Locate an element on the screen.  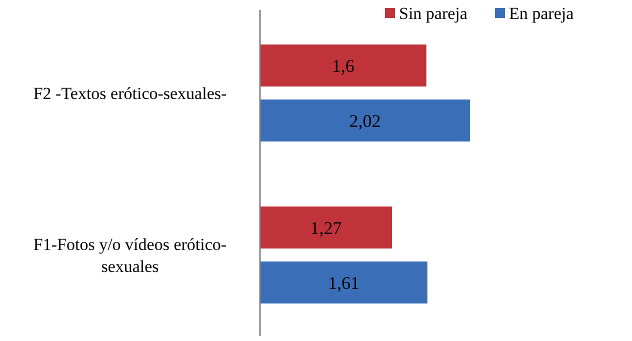
data-label: 1,6 is located at coordinates (343, 66).